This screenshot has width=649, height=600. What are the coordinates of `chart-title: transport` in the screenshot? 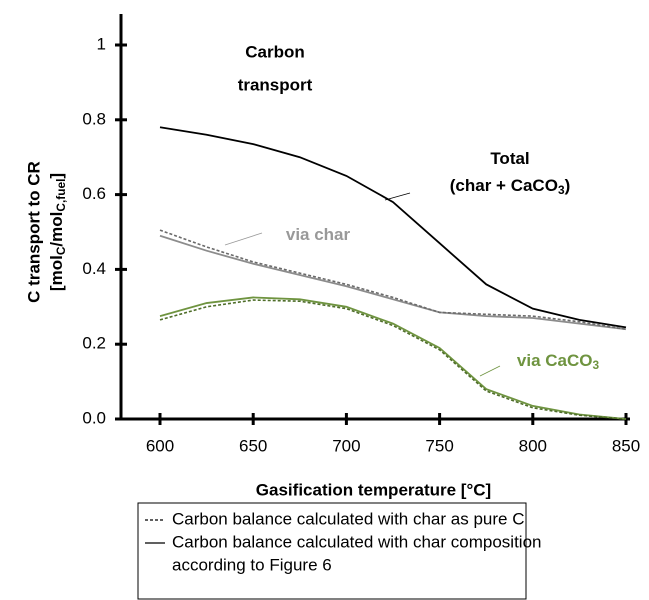 It's located at (275, 84).